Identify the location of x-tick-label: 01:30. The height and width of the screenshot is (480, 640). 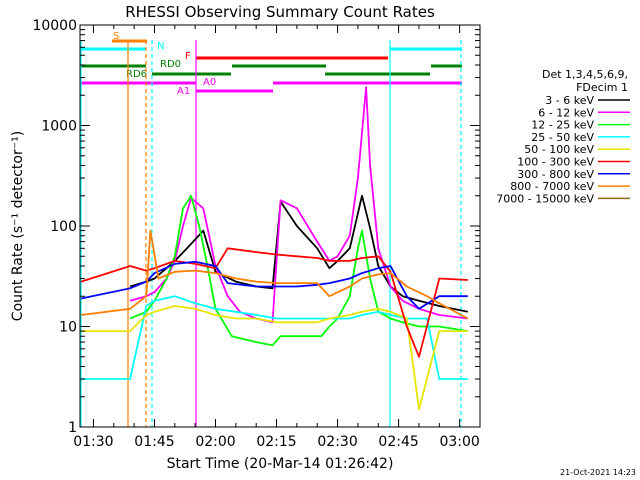
(93, 442).